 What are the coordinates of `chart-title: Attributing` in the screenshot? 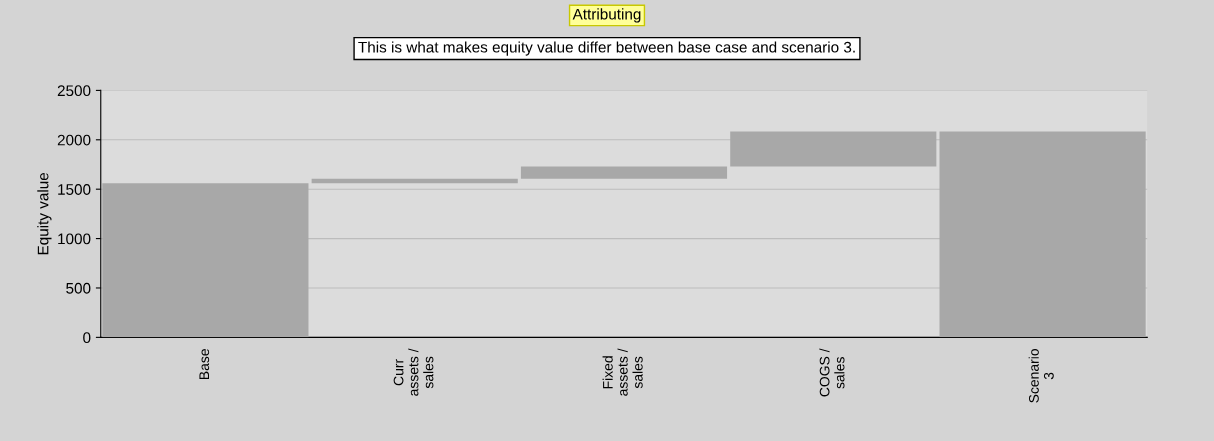 It's located at (606, 15).